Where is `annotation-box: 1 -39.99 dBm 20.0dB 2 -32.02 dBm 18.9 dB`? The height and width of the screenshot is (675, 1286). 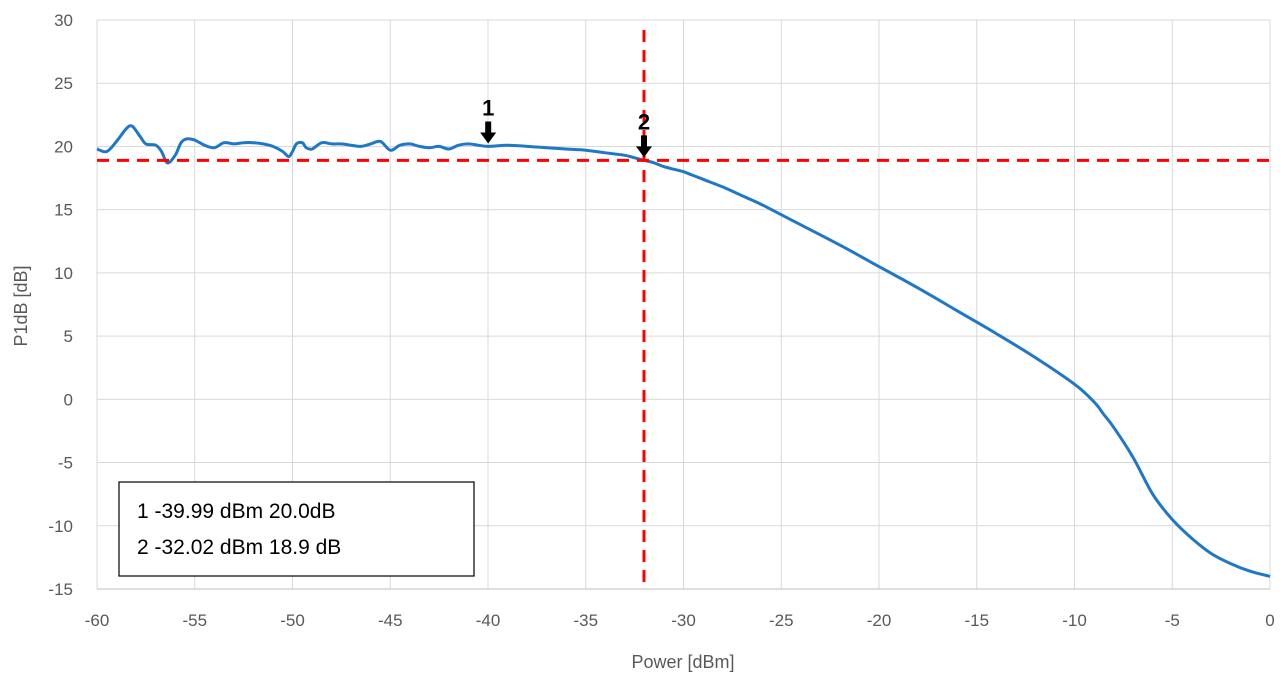 annotation-box: 1 -39.99 dBm 20.0dB 2 -32.02 dBm 18.9 dB is located at coordinates (296, 529).